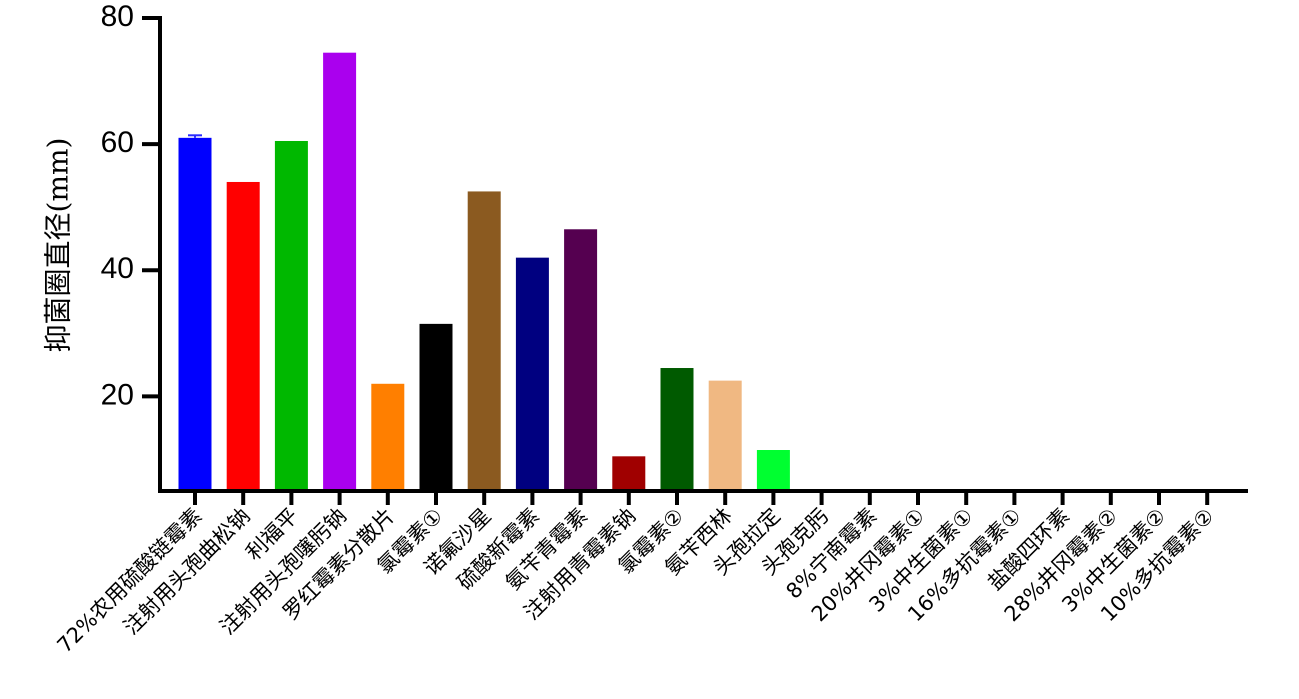 This screenshot has width=1299, height=699. Describe the element at coordinates (117, 16) in the screenshot. I see `y-tick-label: 80` at that location.